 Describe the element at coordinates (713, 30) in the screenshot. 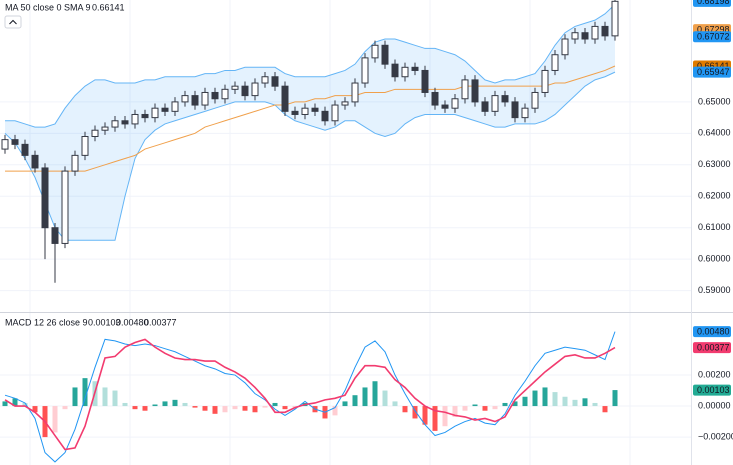

I see `price-badge-label: 0.67298` at that location.